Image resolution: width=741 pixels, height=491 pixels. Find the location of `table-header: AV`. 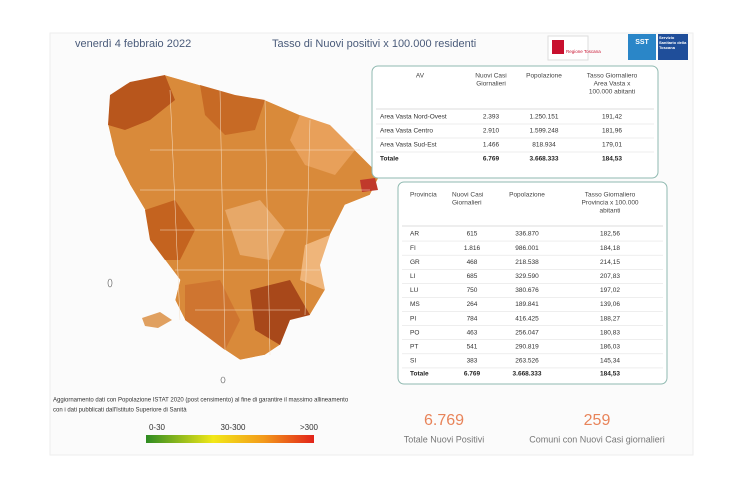

table-header: AV is located at coordinates (420, 76).